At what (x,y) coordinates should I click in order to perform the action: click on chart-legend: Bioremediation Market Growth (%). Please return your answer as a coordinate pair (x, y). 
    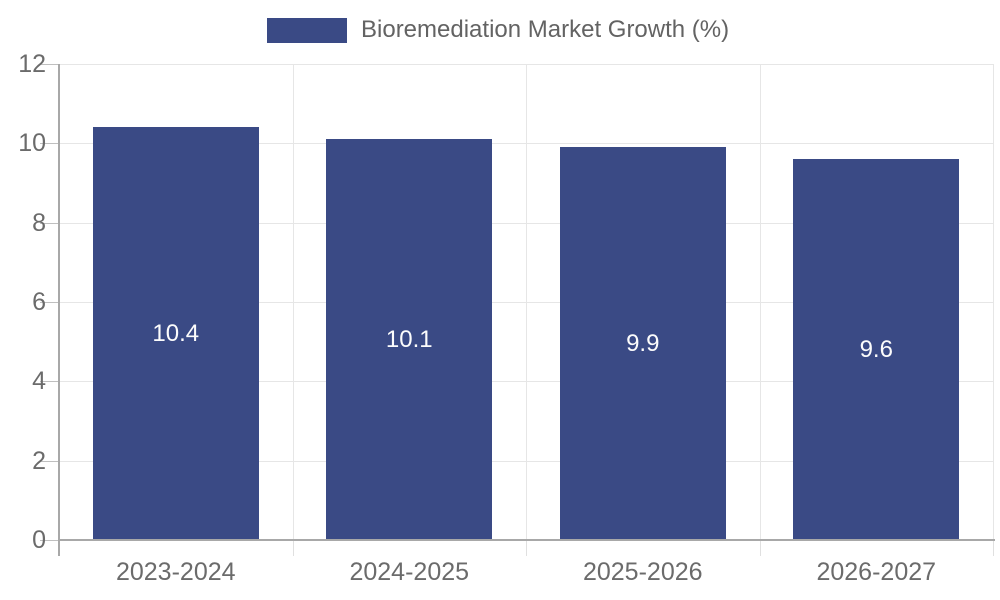
    Looking at the image, I should click on (498, 30).